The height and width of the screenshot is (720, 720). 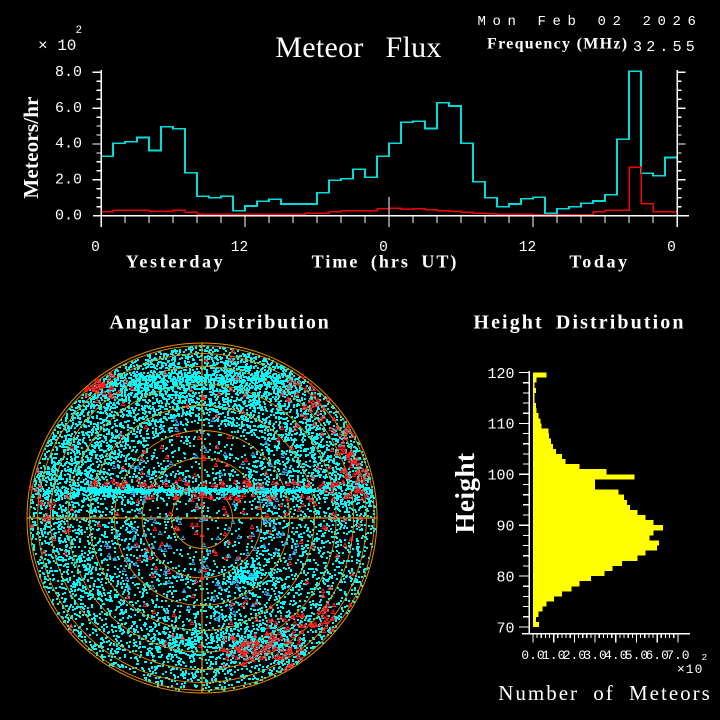 I want to click on svg-text: 100, so click(x=500, y=476).